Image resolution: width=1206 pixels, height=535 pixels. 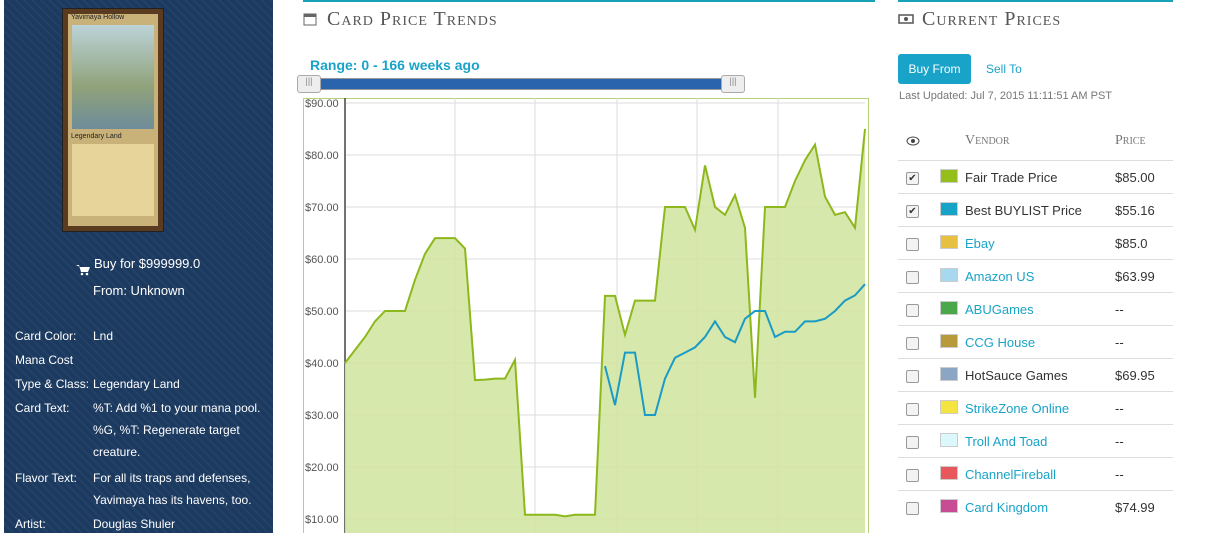 I want to click on detail-value: Legendary Land, so click(x=136, y=384).